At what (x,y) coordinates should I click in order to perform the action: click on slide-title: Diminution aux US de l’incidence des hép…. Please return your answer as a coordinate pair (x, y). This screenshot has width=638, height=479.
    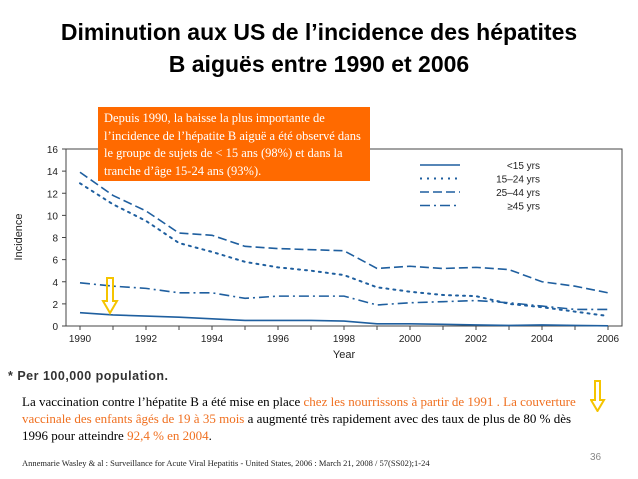
    Looking at the image, I should click on (319, 48).